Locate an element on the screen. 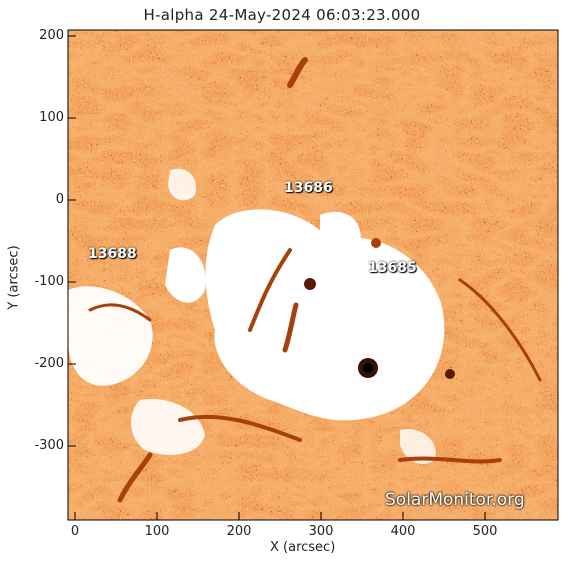 The width and height of the screenshot is (564, 564). x-tick-label: 0 is located at coordinates (75, 531).